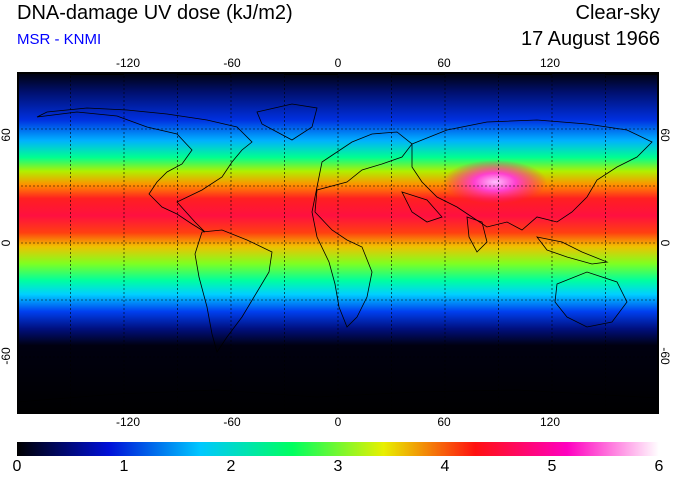 The height and width of the screenshot is (480, 678). I want to click on colorbar-tick-label: 3, so click(338, 466).